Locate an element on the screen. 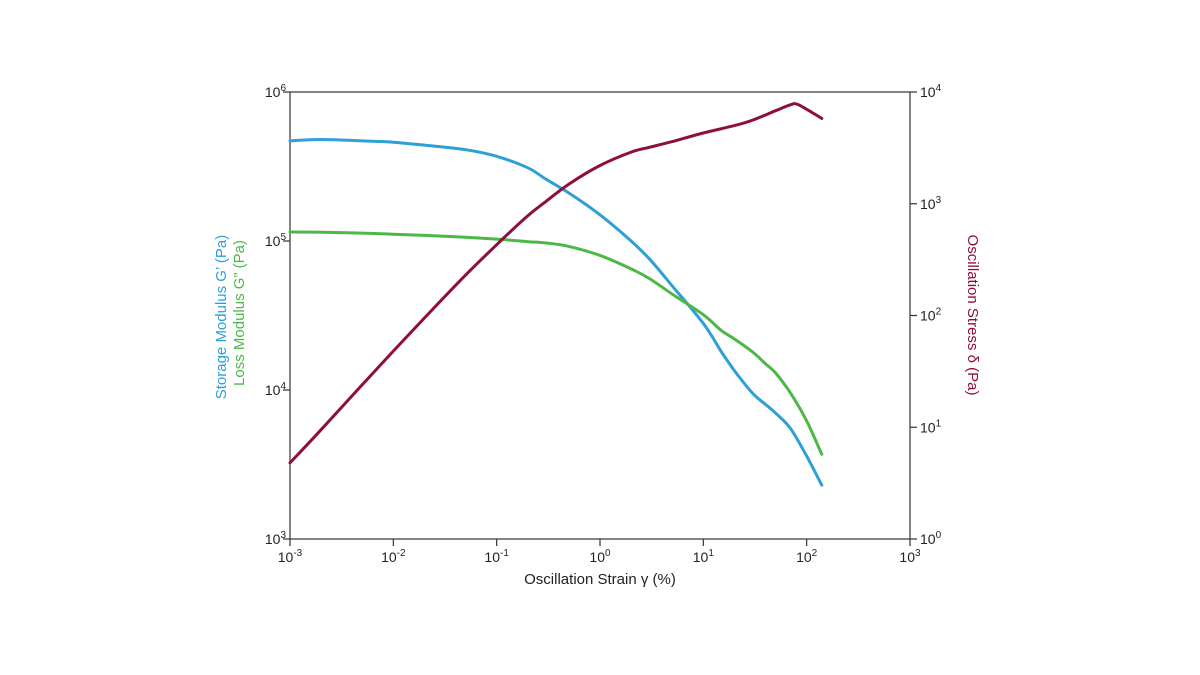  x-tick-label: 10⁻¹ is located at coordinates (496, 556).